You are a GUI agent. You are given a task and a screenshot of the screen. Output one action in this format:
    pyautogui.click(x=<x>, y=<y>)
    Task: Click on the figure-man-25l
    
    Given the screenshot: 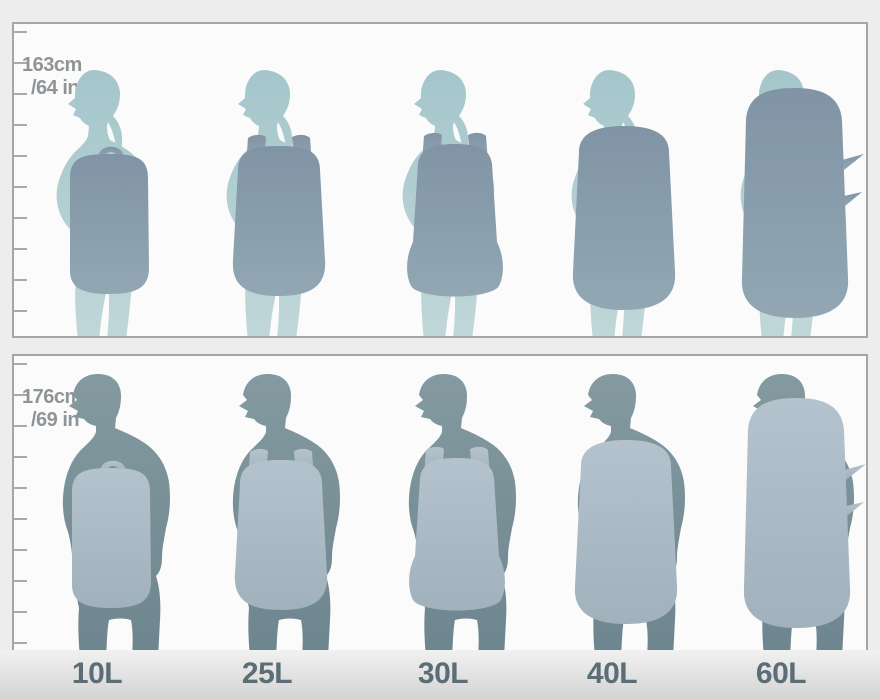 What is the action you would take?
    pyautogui.click(x=267, y=510)
    